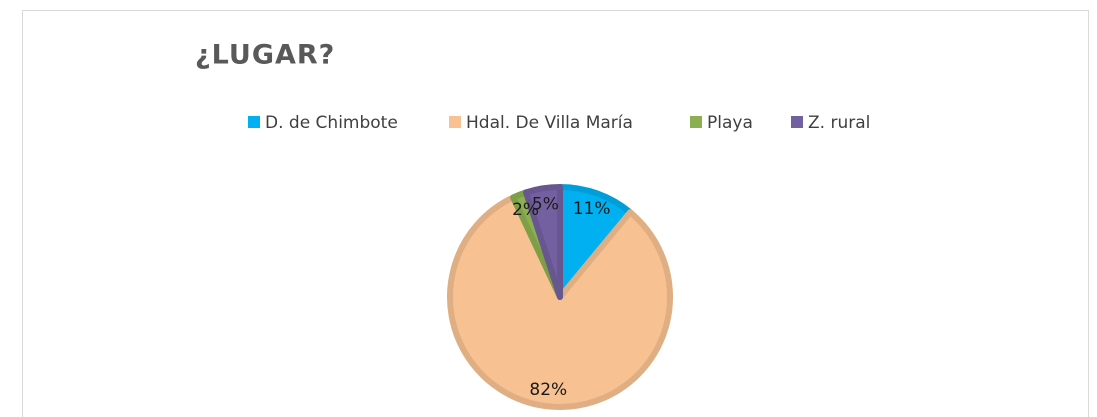  I want to click on data-label: 82%, so click(548, 390).